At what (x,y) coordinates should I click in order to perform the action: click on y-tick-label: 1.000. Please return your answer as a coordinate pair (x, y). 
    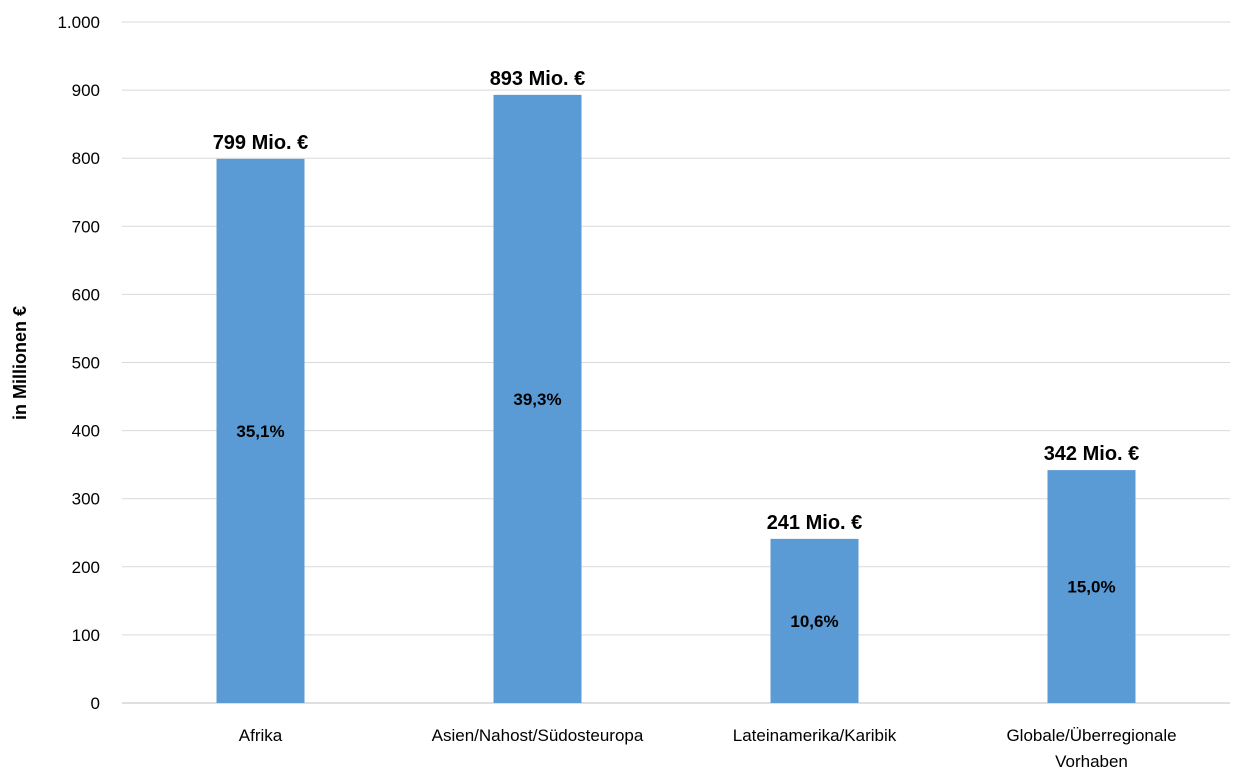
    Looking at the image, I should click on (78, 22).